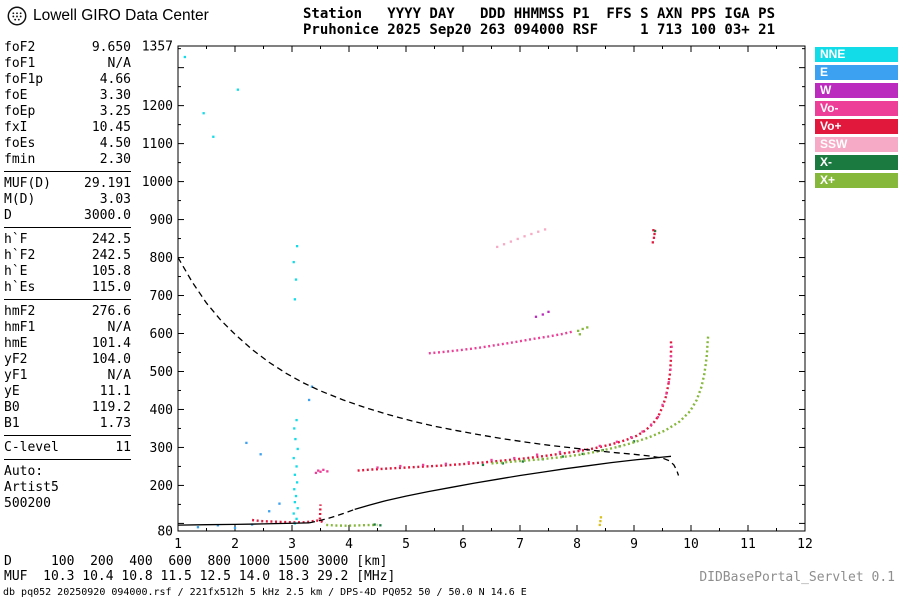 Image resolution: width=900 pixels, height=600 pixels. I want to click on series-second-hop-o, so click(501, 342).